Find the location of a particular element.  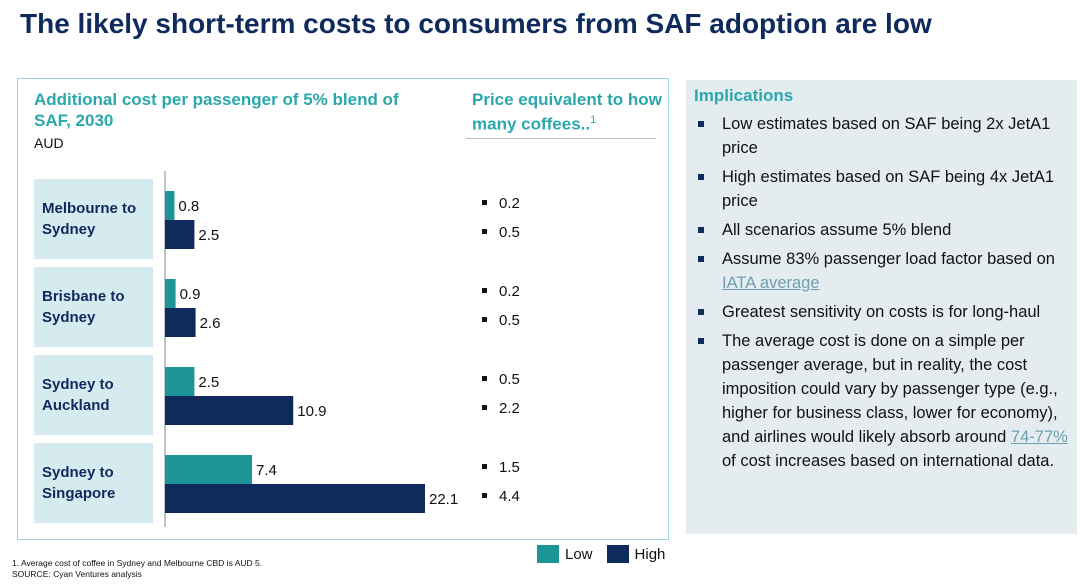

coffee-column-title: Price equivalent to how many coffees..1 is located at coordinates (567, 112).